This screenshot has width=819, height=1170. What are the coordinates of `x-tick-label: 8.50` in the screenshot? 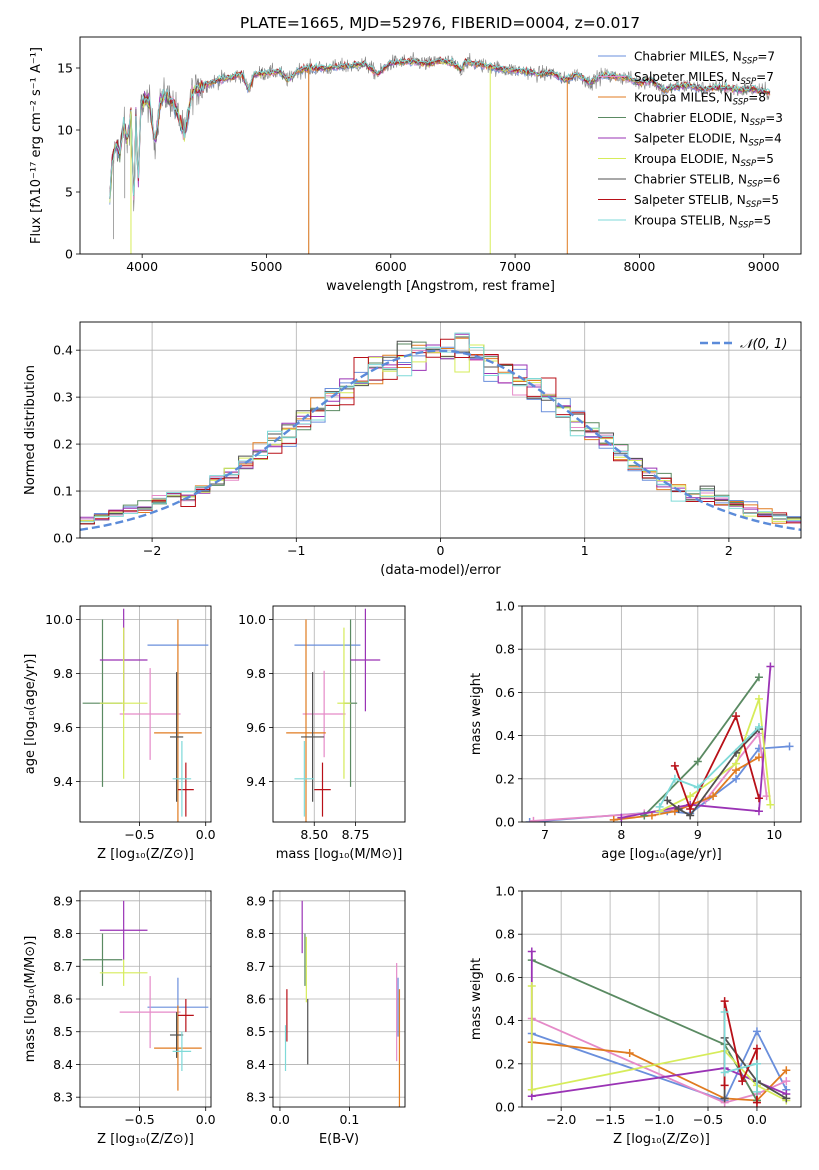 It's located at (314, 834).